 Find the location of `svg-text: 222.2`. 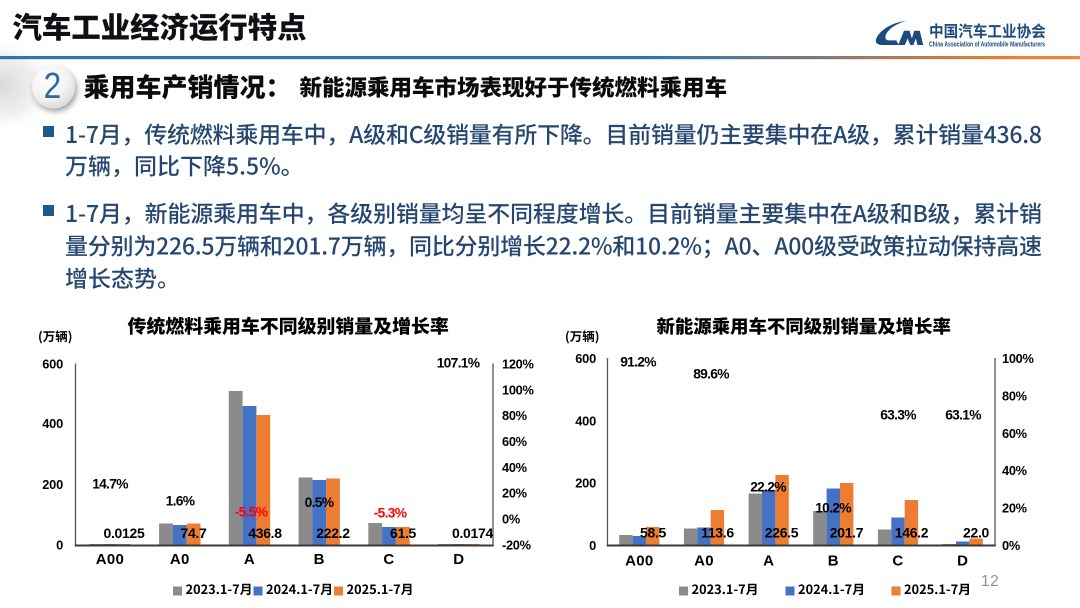

svg-text: 222.2 is located at coordinates (333, 533).